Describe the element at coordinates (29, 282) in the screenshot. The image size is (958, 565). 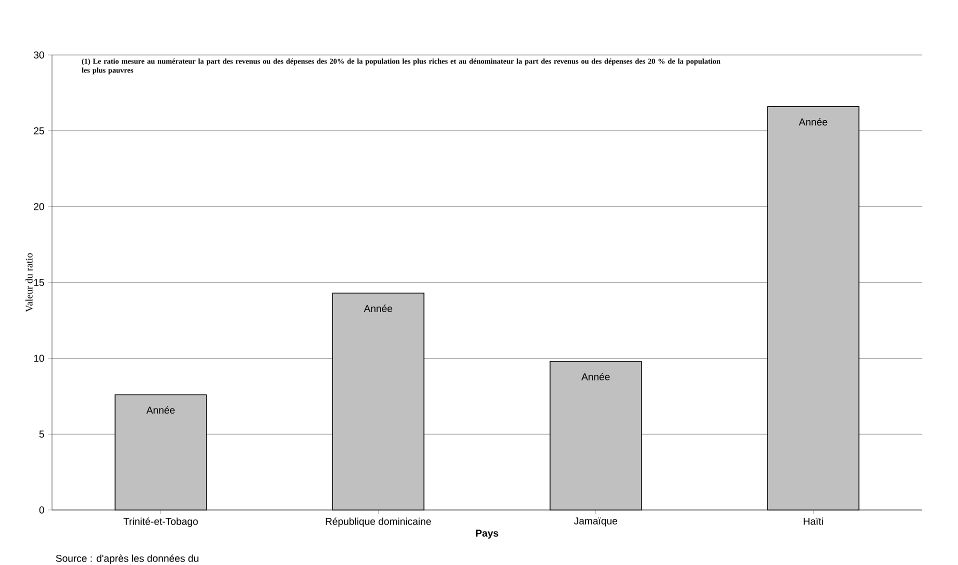
I see `y-axis-title: Valeur du ratio` at that location.